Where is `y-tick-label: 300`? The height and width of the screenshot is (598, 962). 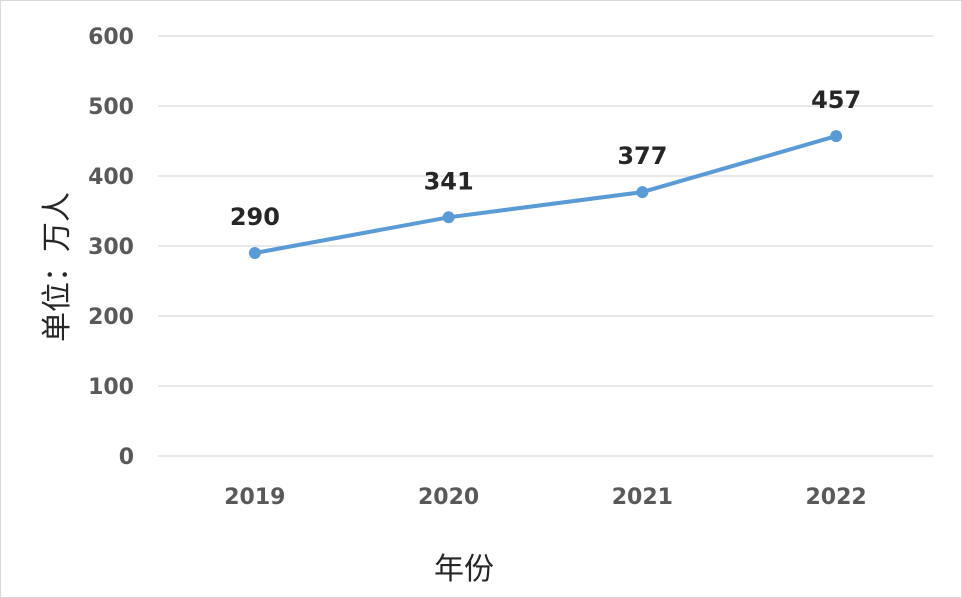
y-tick-label: 300 is located at coordinates (111, 247).